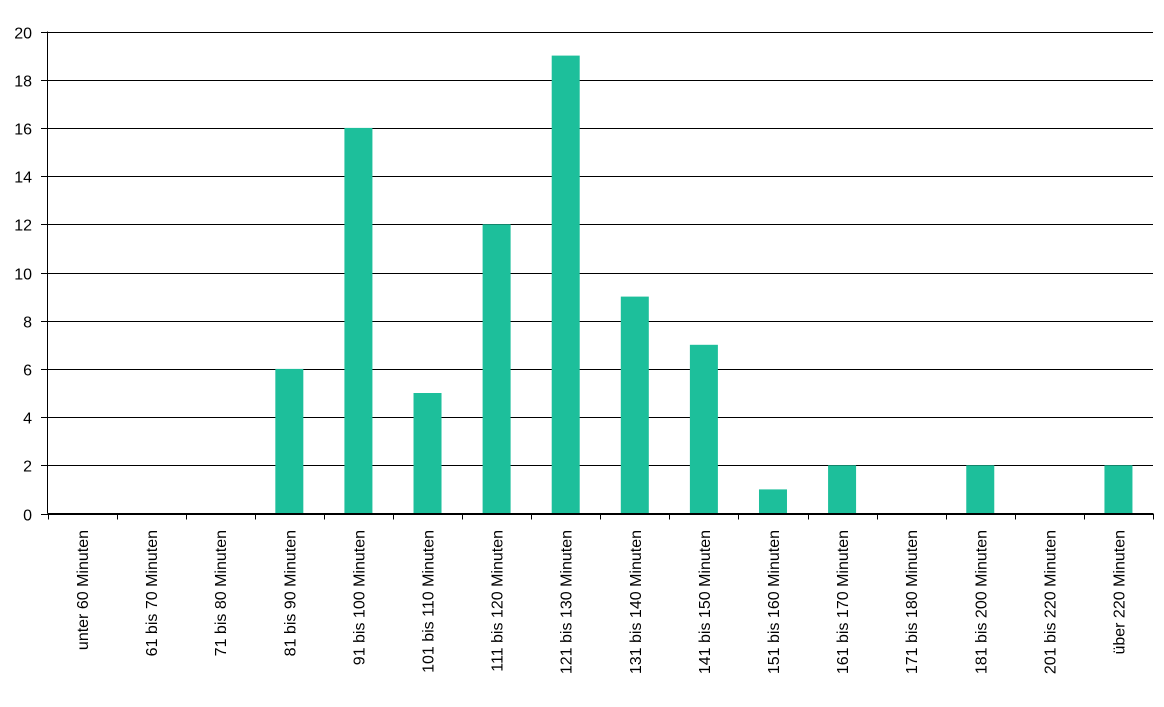  What do you see at coordinates (23, 178) in the screenshot?
I see `y-tick-label: 14` at bounding box center [23, 178].